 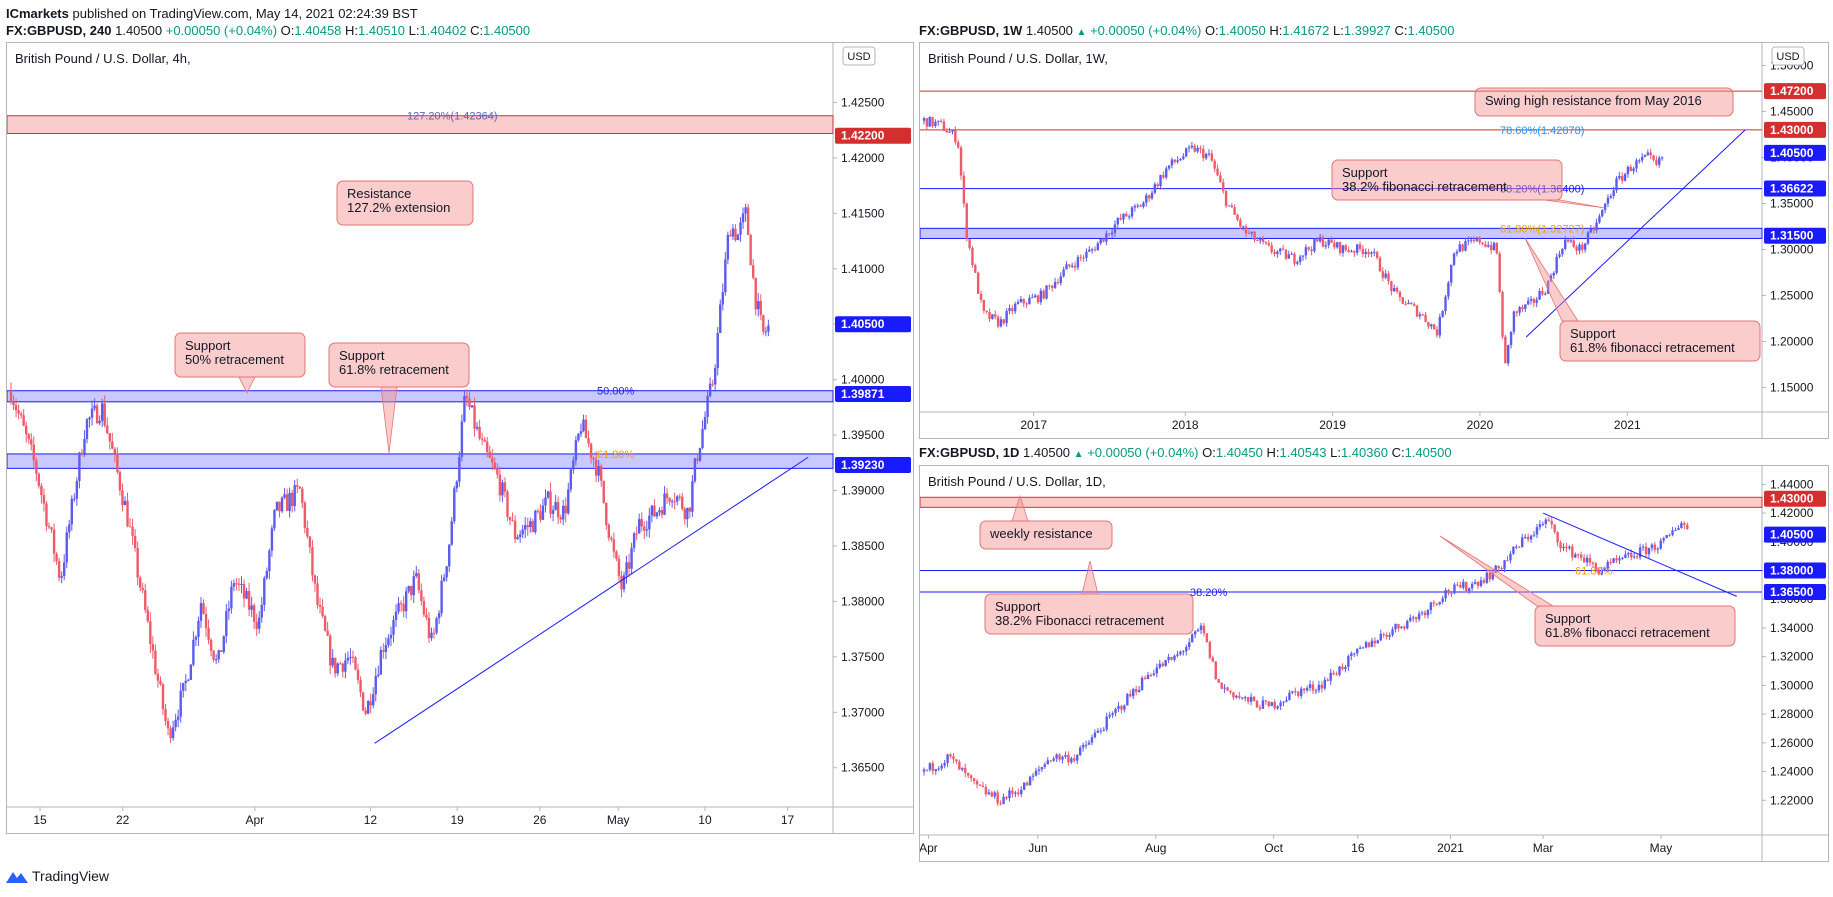 I want to click on publisher-name: ICmarkets, so click(x=37, y=13).